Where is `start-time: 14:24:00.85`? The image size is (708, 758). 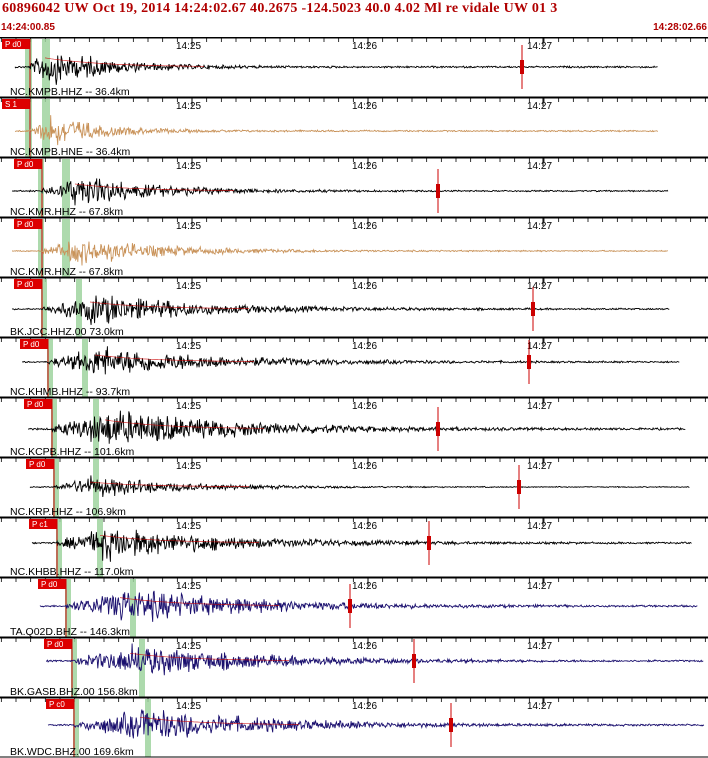 start-time: 14:24:00.85 is located at coordinates (28, 27).